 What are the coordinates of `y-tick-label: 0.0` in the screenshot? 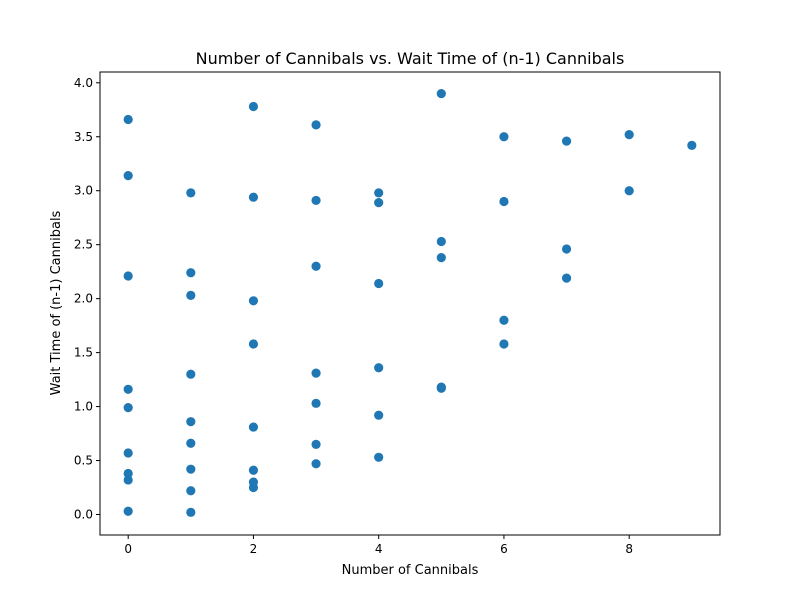 It's located at (83, 514).